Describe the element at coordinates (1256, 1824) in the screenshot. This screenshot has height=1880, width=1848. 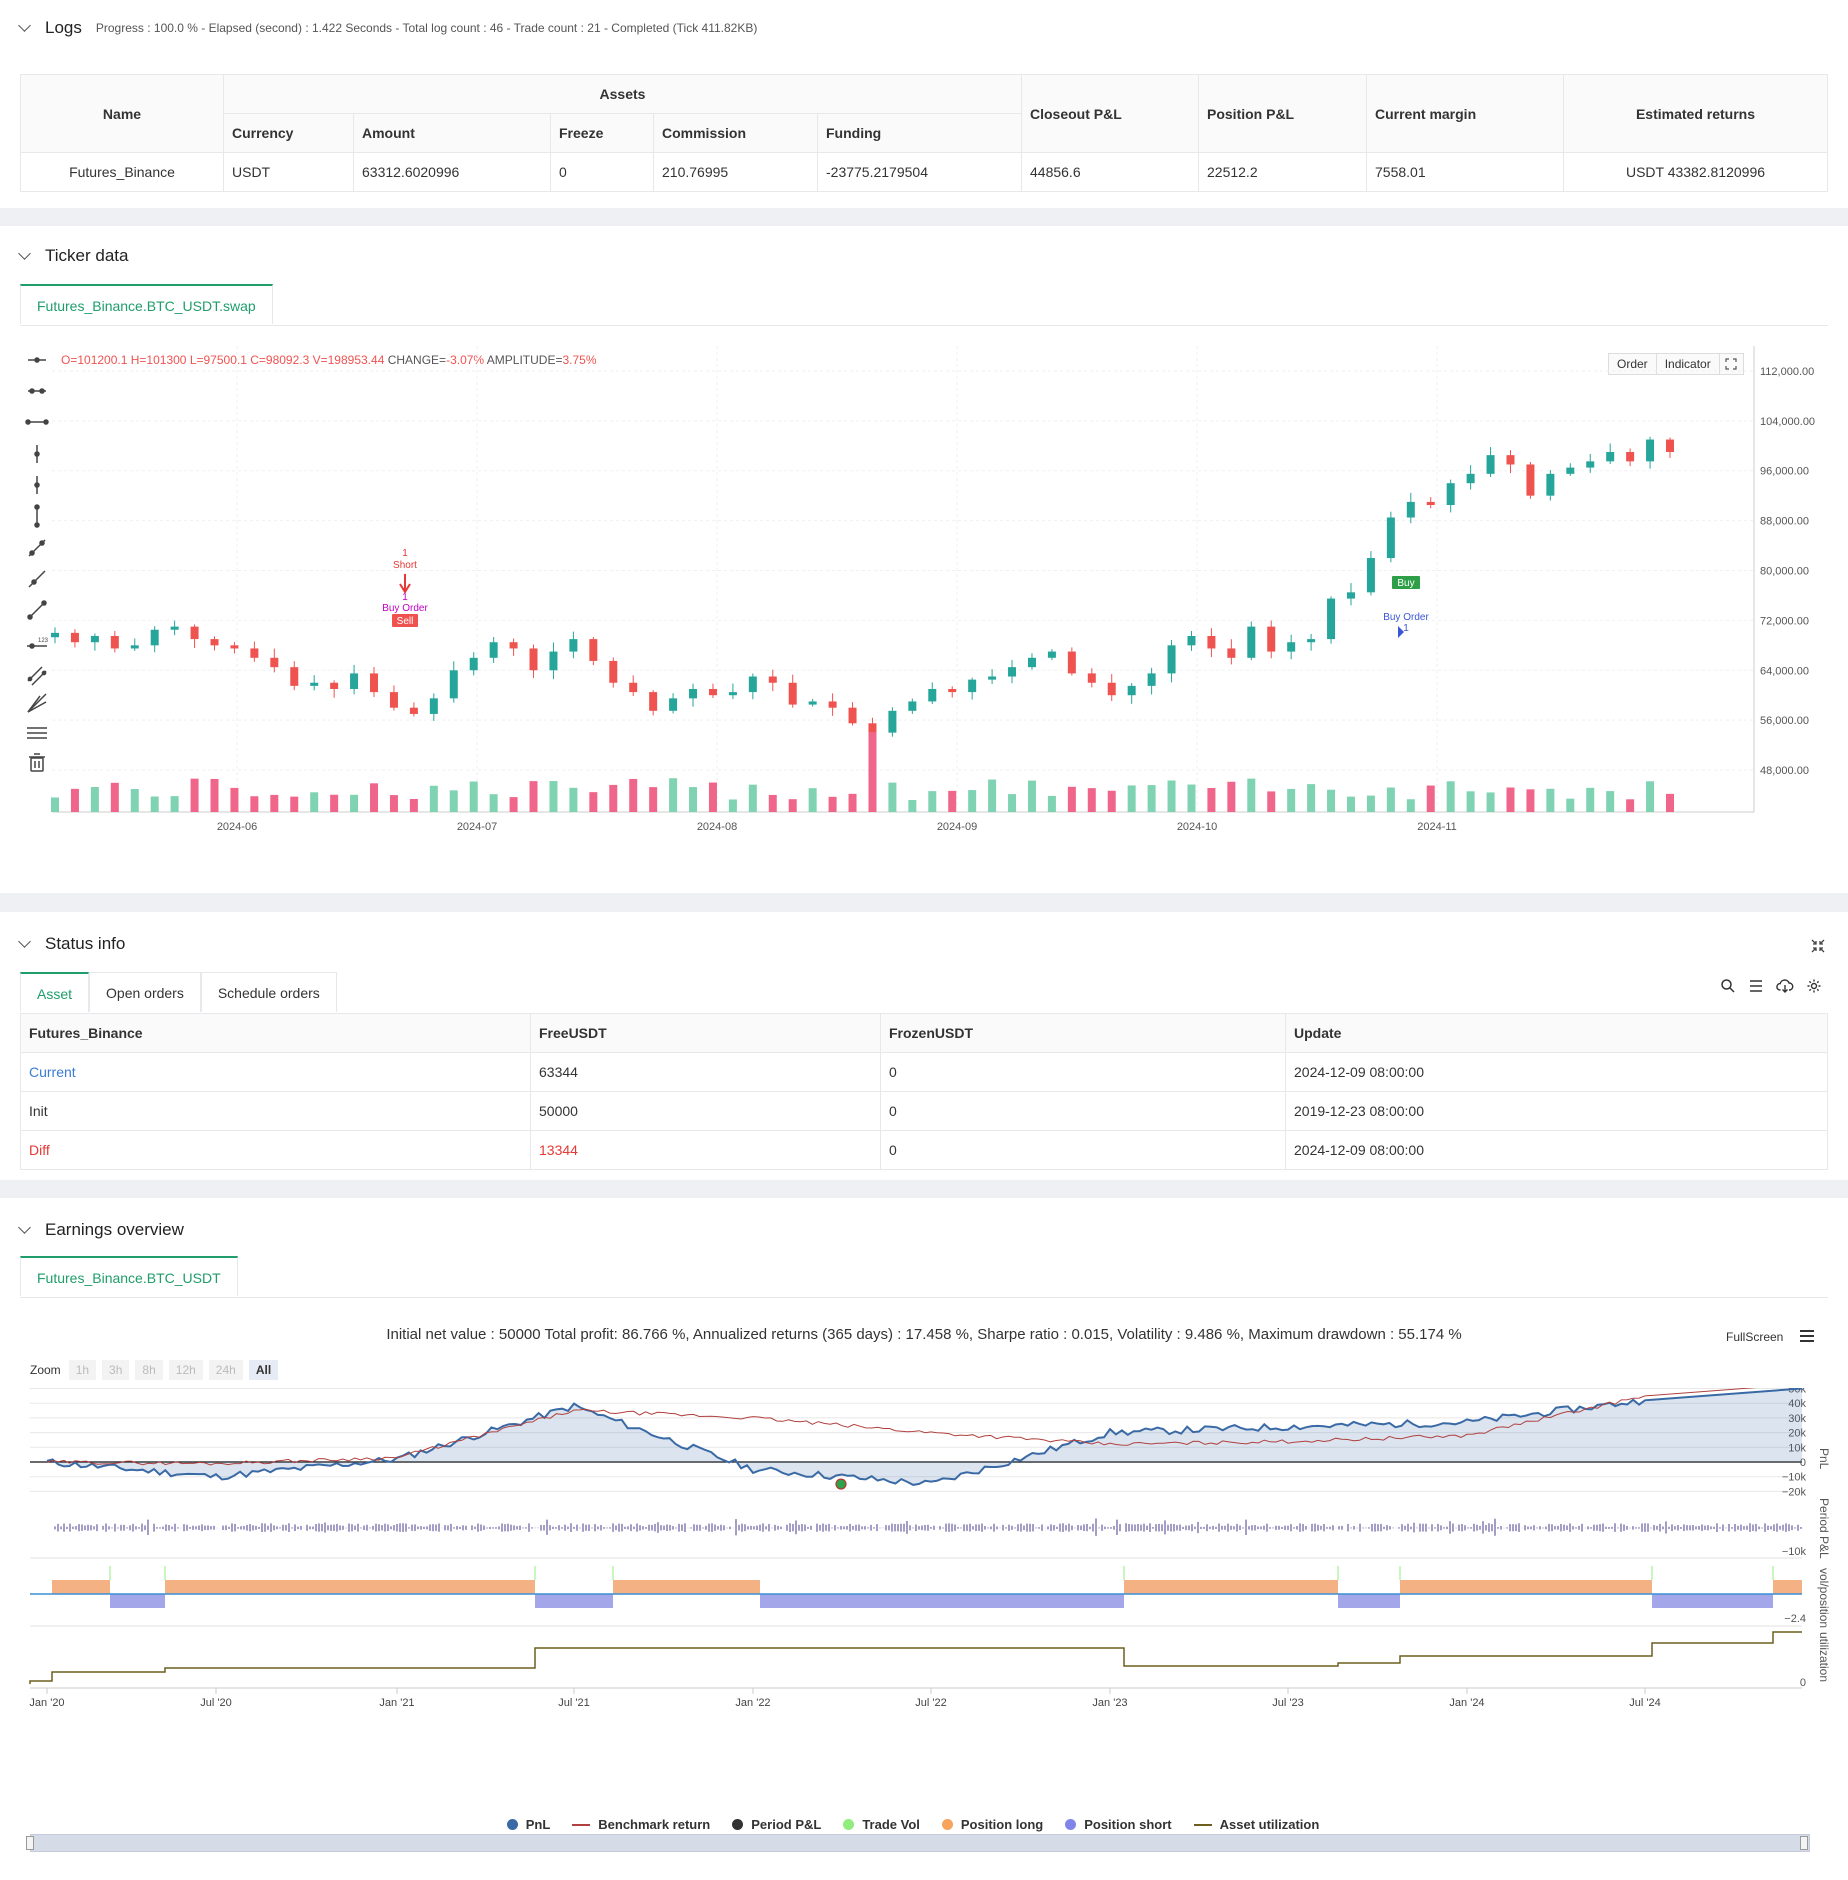
I see `legend-asset-utilization: Asset utilization` at that location.